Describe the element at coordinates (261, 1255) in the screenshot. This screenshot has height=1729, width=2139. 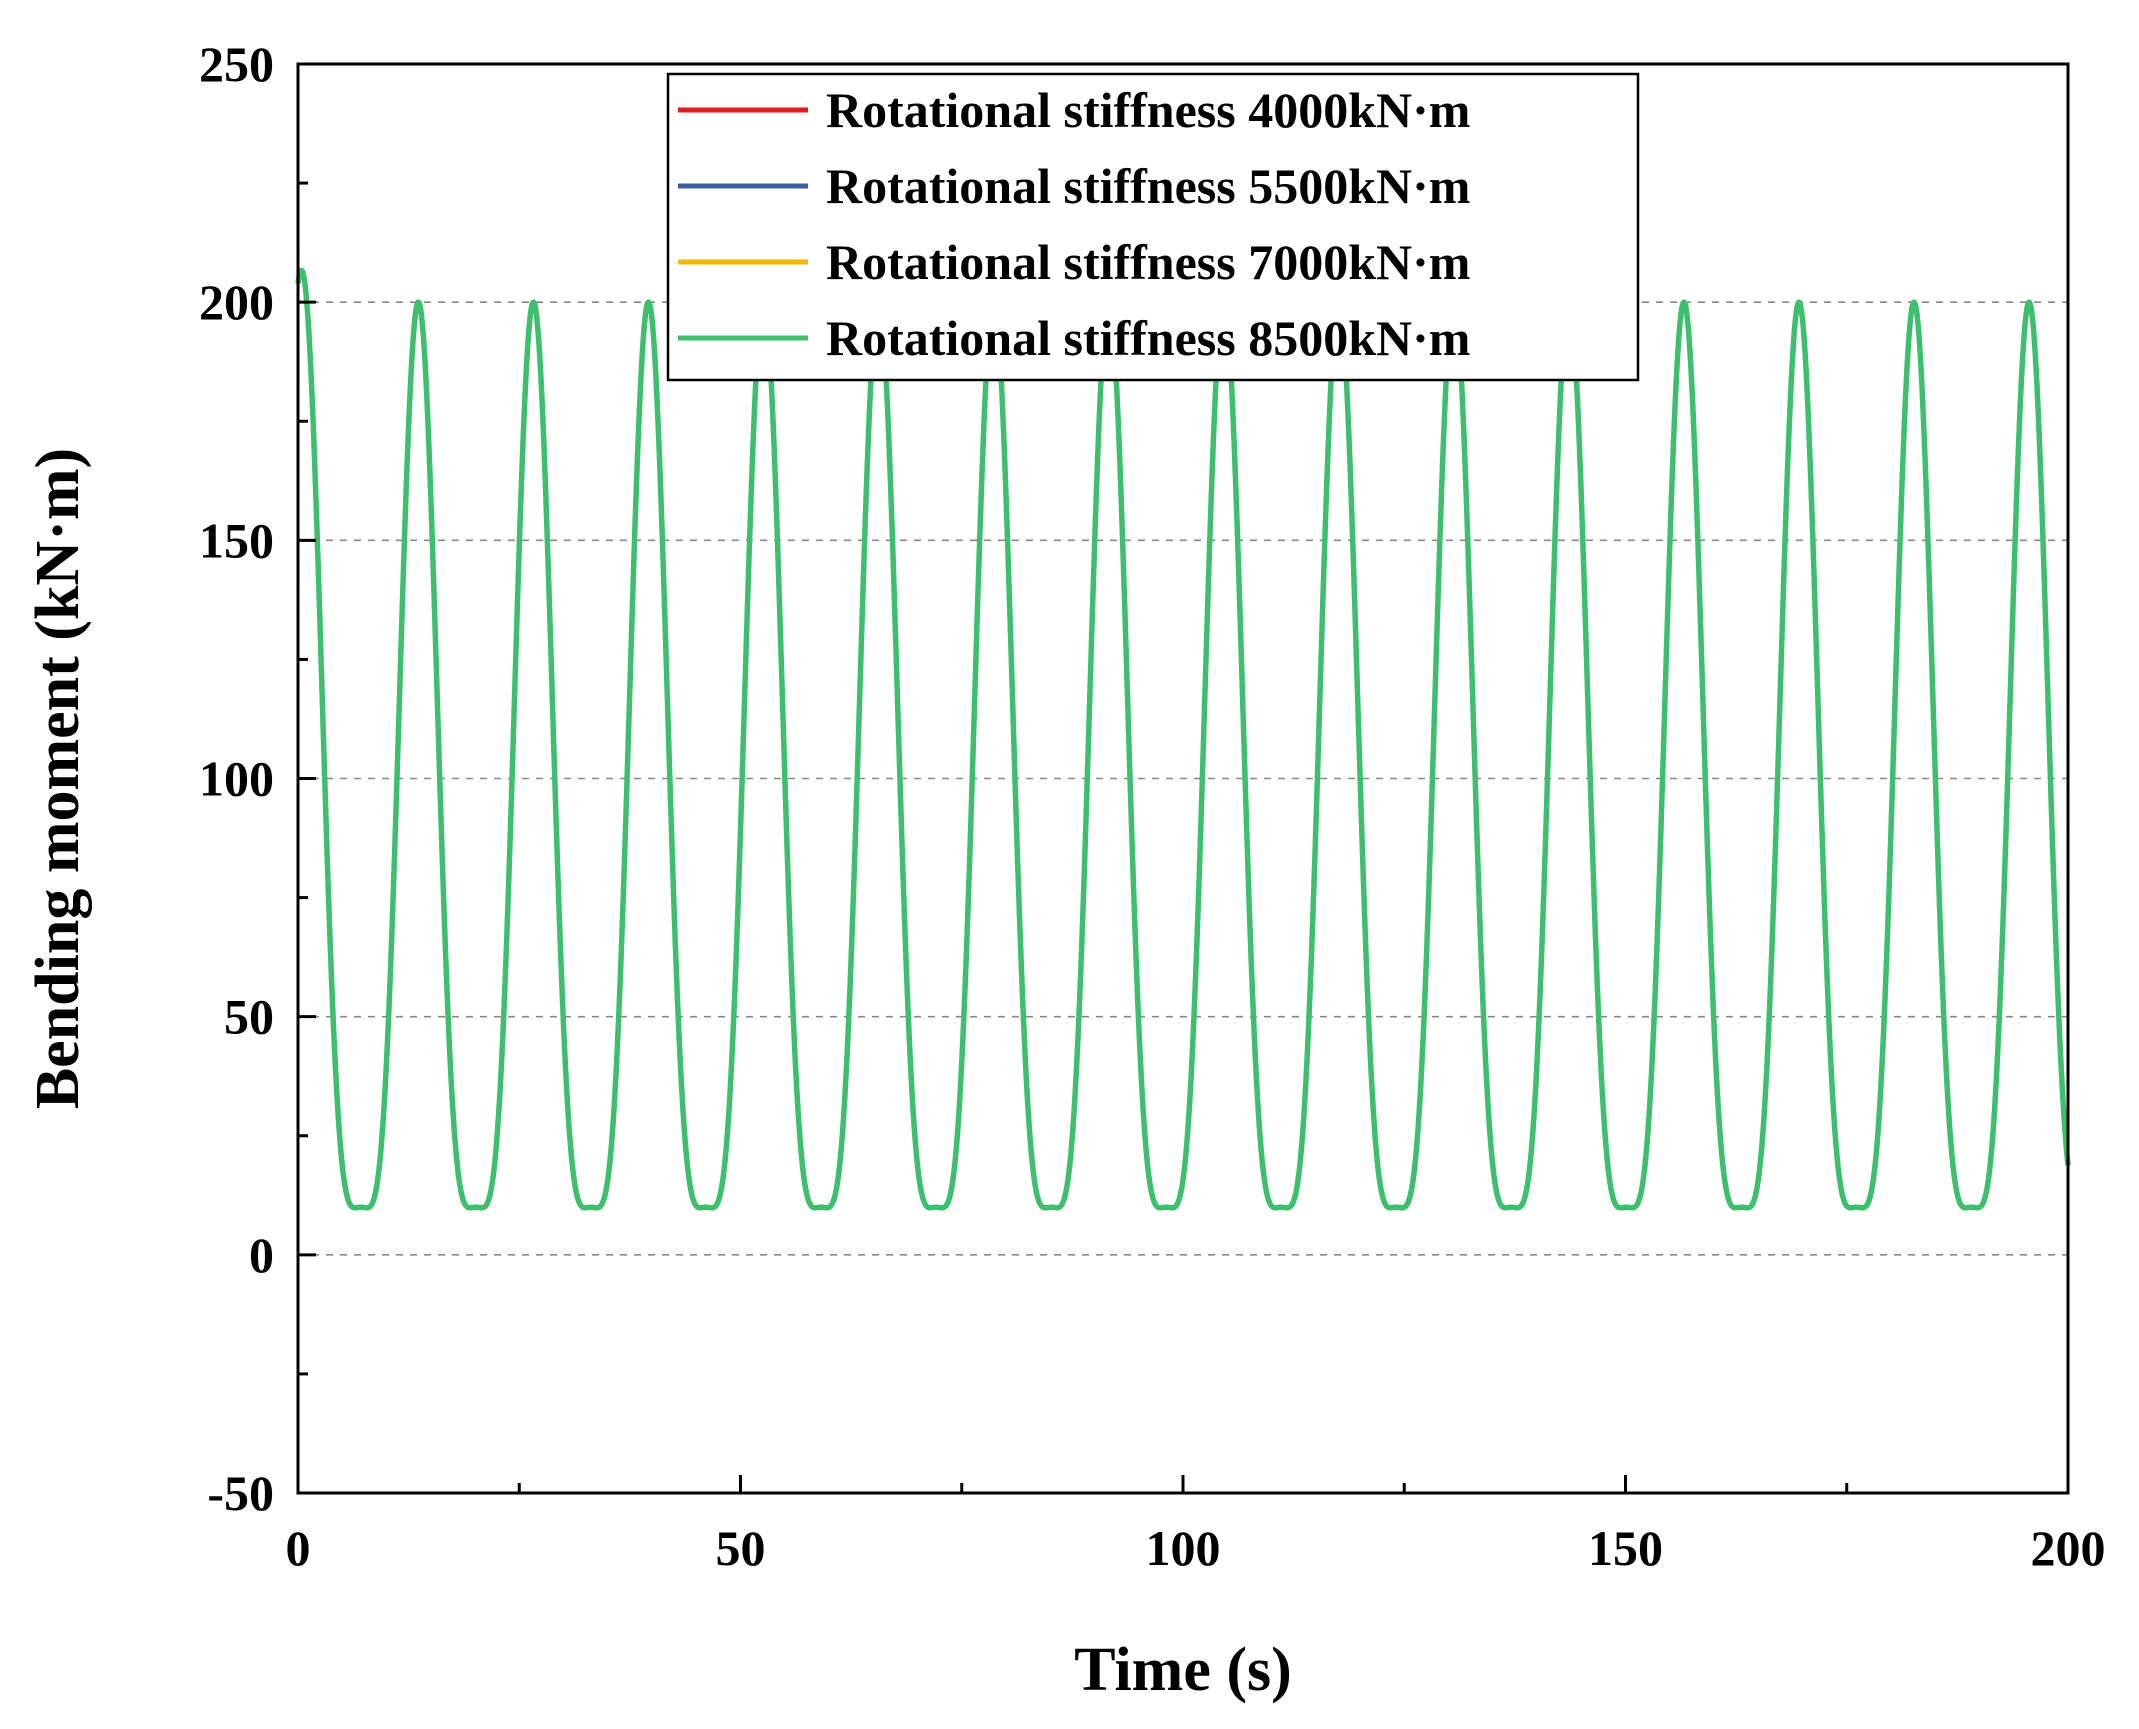
I see `y-tick-label: 0` at that location.